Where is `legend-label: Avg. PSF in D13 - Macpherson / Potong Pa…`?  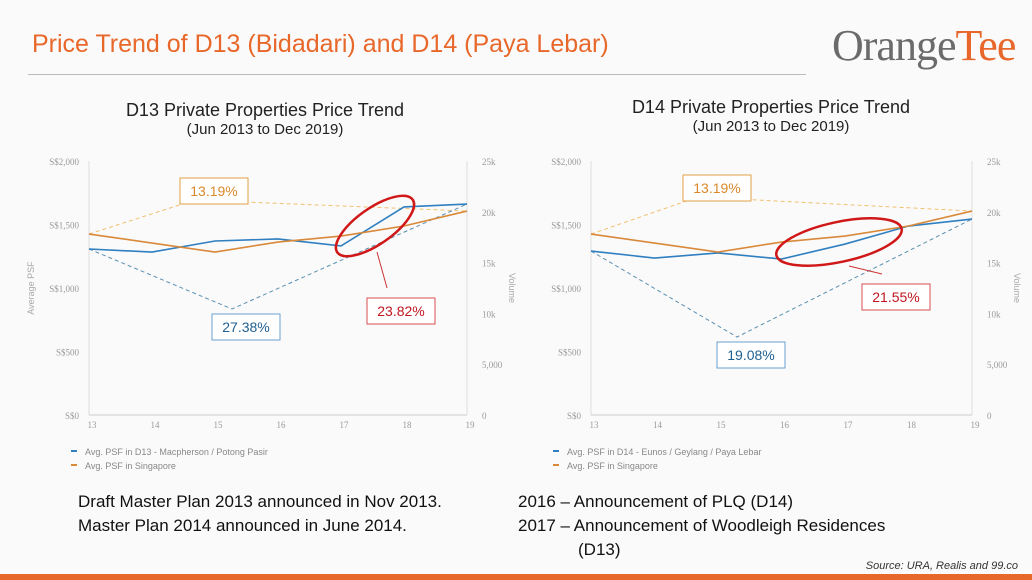
legend-label: Avg. PSF in D13 - Macpherson / Potong Pa… is located at coordinates (176, 452).